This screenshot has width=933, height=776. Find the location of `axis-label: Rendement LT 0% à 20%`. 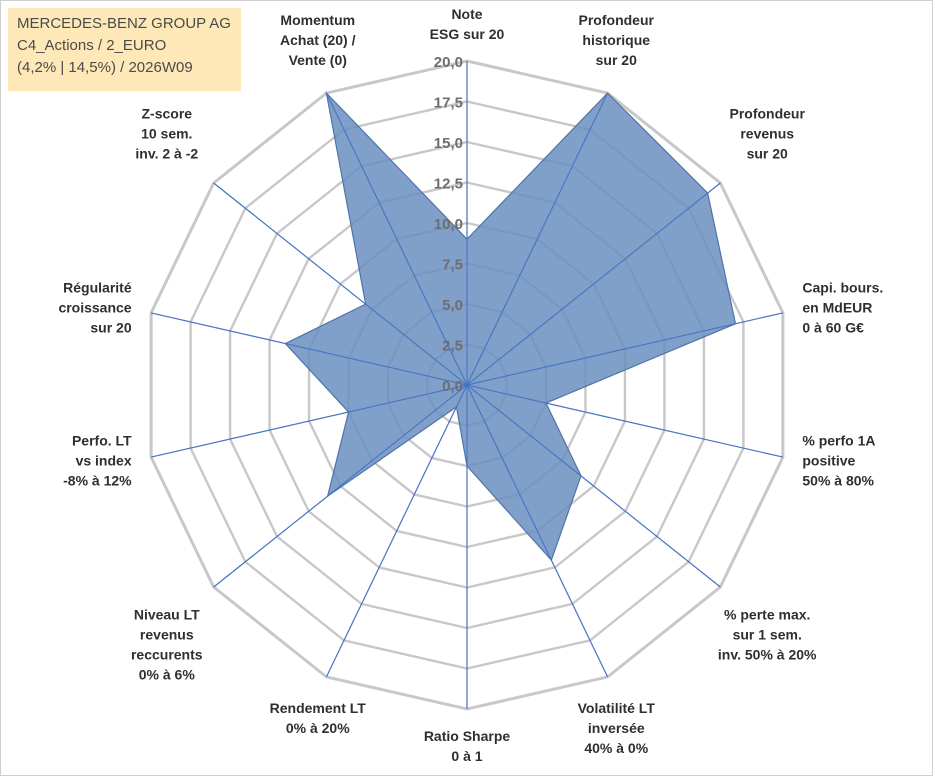

axis-label: Rendement LT 0% à 20% is located at coordinates (318, 718).